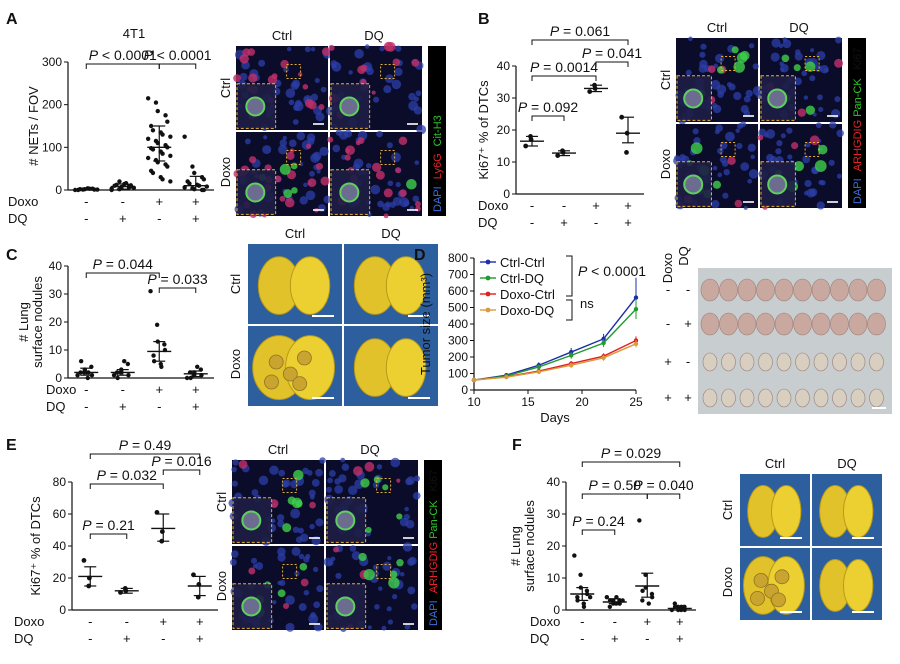  I want to click on column-label: DQ, so click(847, 463).